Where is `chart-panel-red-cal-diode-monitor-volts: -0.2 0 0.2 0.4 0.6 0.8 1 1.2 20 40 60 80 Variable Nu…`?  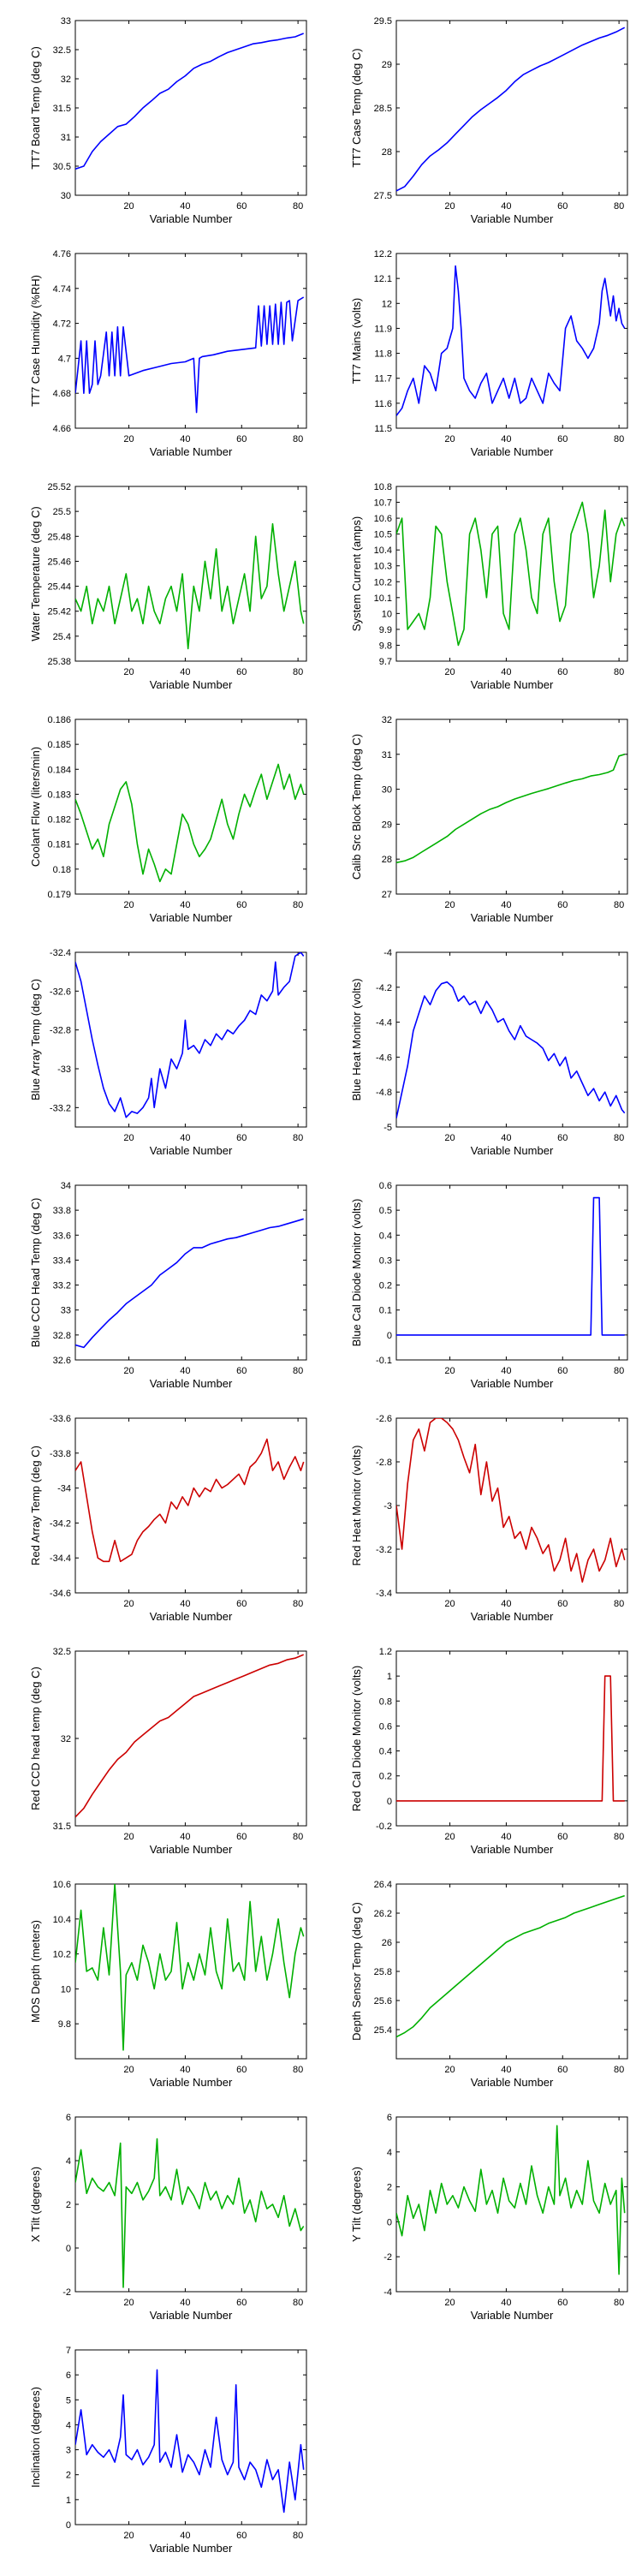
chart-panel-red-cal-diode-monitor-volts: -0.2 0 0.2 0.4 0.6 0.8 1 1.2 20 40 60 80 Variable Nu… is located at coordinates (481, 1760).